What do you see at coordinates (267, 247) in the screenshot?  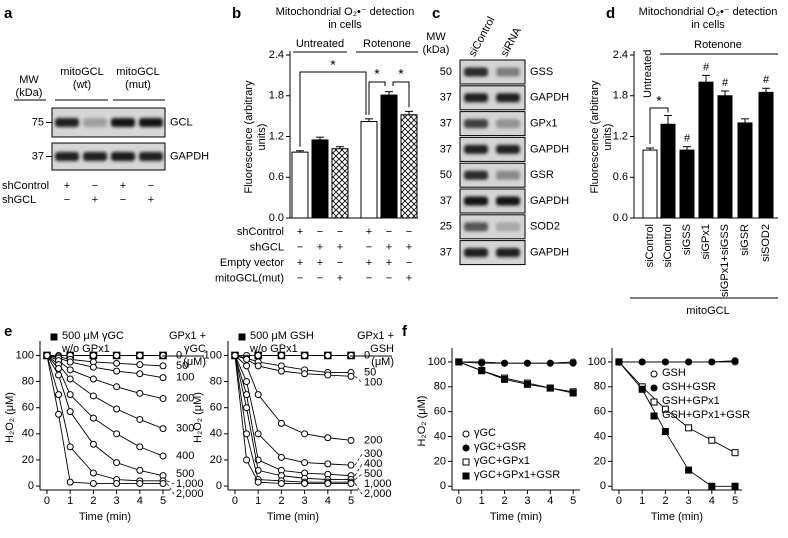 I see `condition-name: shGCL` at bounding box center [267, 247].